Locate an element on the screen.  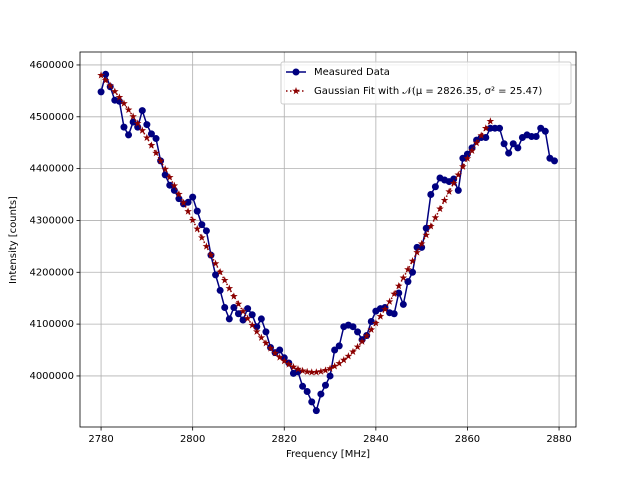
y-tick-label: 4300000 is located at coordinates (51, 220).